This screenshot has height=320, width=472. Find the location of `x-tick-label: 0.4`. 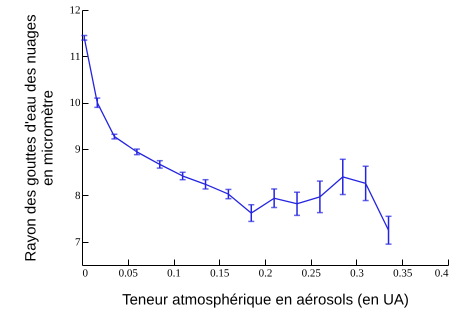

x-tick-label: 0.4 is located at coordinates (441, 274).